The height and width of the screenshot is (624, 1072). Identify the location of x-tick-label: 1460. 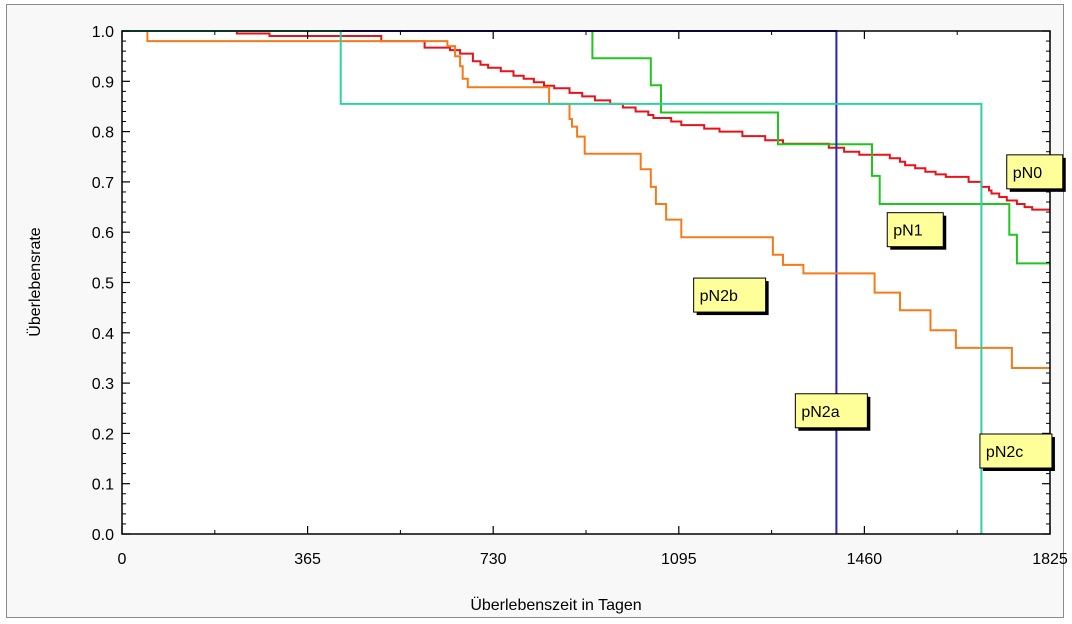
(865, 559).